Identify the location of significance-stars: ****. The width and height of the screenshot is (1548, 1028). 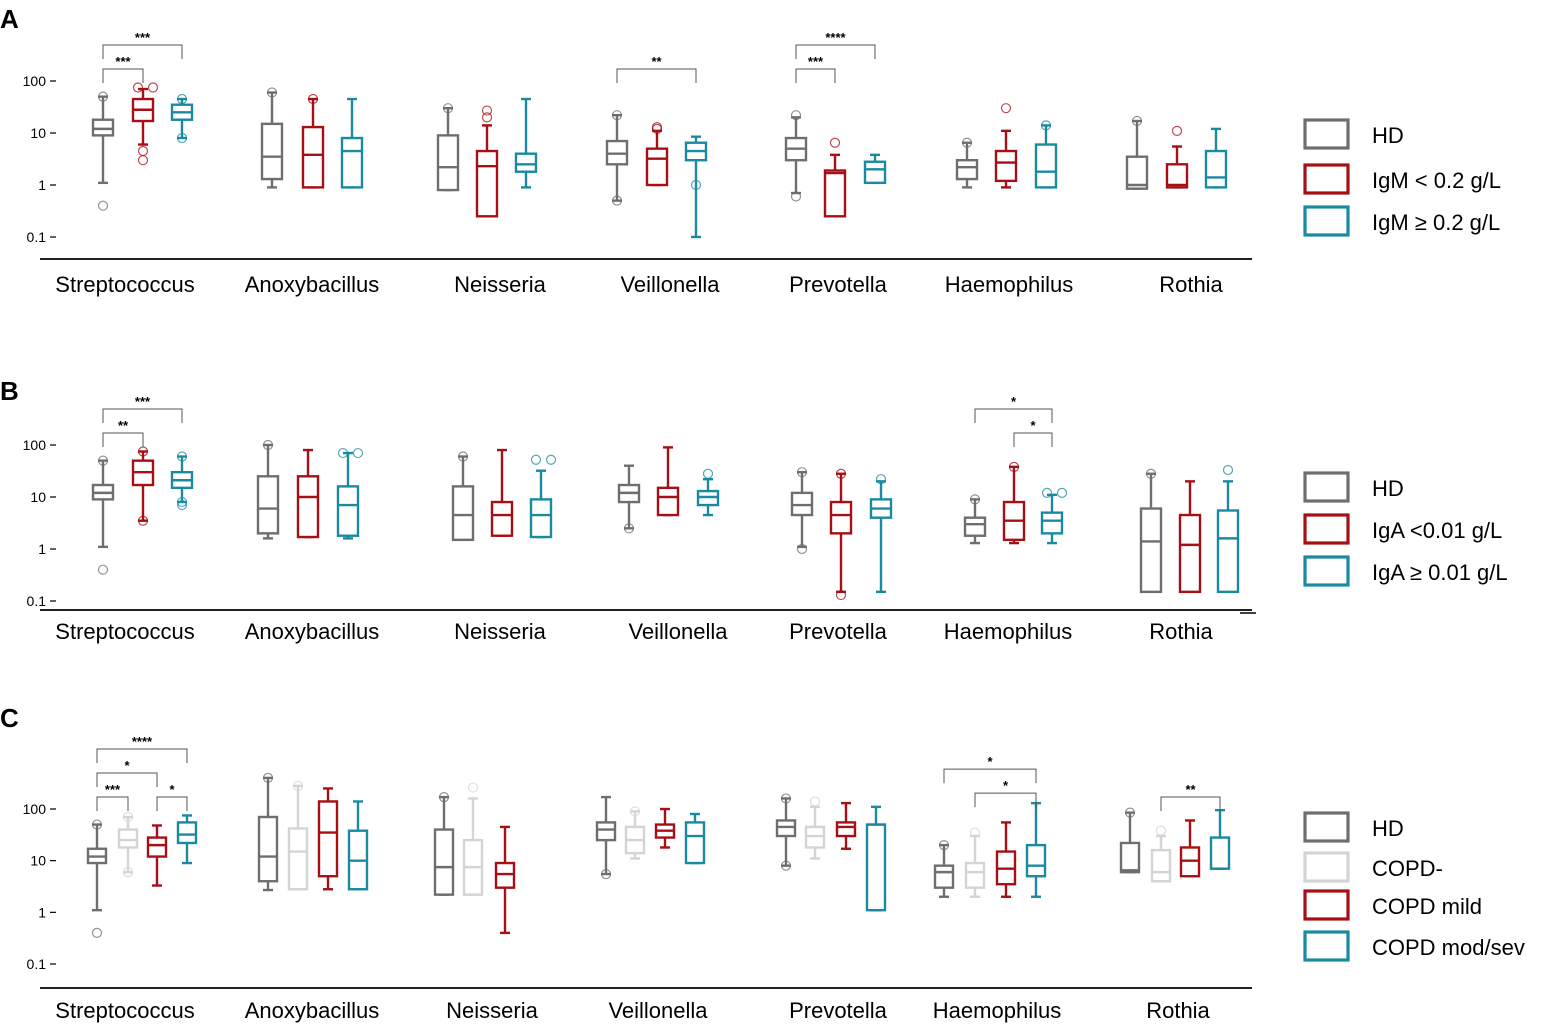
(835, 37).